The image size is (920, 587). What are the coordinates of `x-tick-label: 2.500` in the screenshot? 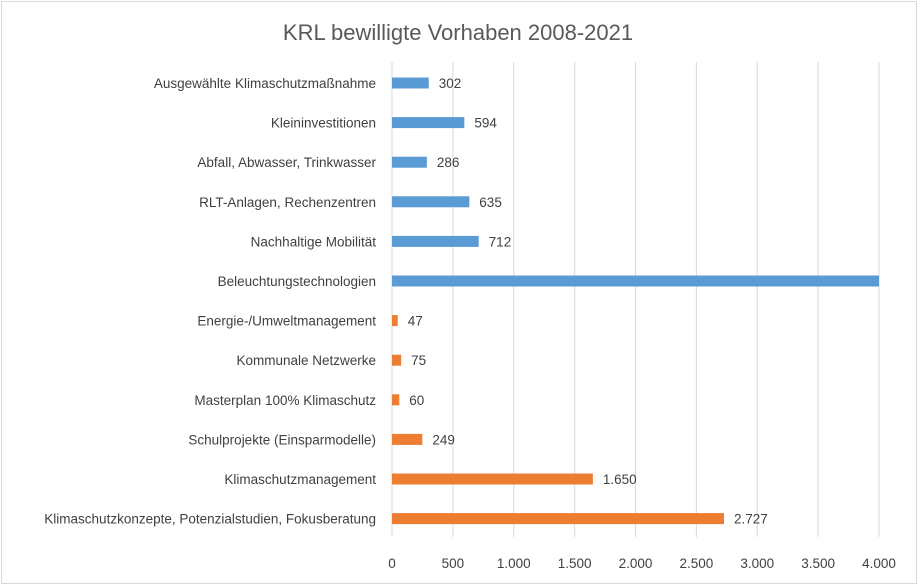 It's located at (696, 563).